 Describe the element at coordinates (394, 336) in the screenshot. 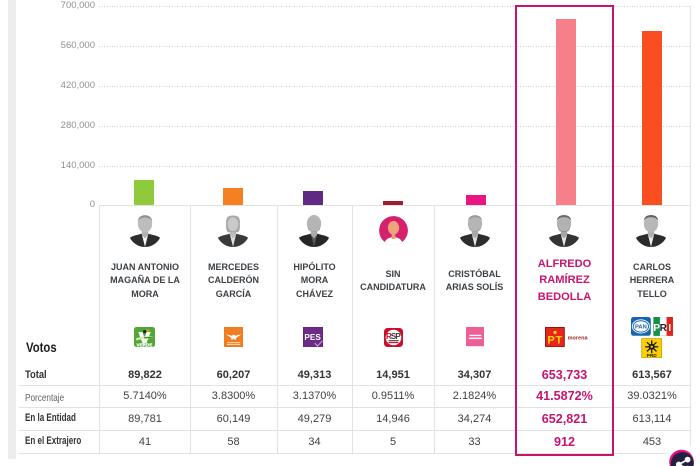

I see `svg-text: S` at that location.